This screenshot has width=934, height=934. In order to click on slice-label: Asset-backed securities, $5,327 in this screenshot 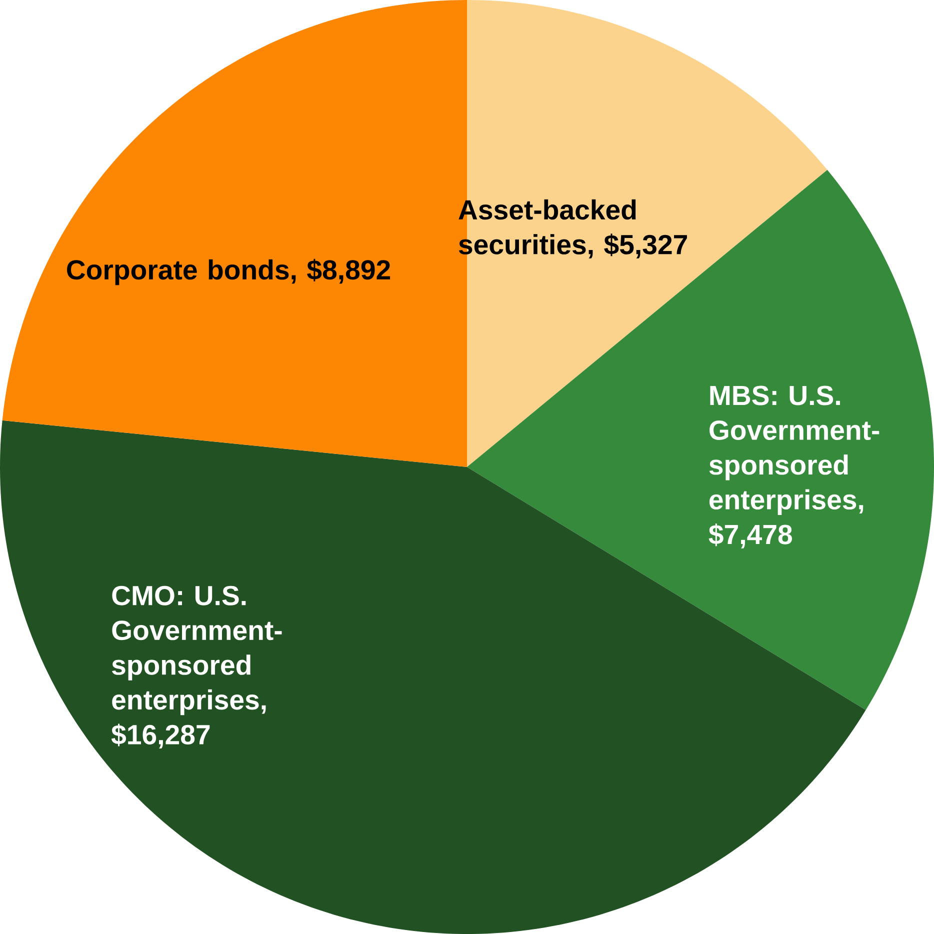, I will do `click(572, 228)`.